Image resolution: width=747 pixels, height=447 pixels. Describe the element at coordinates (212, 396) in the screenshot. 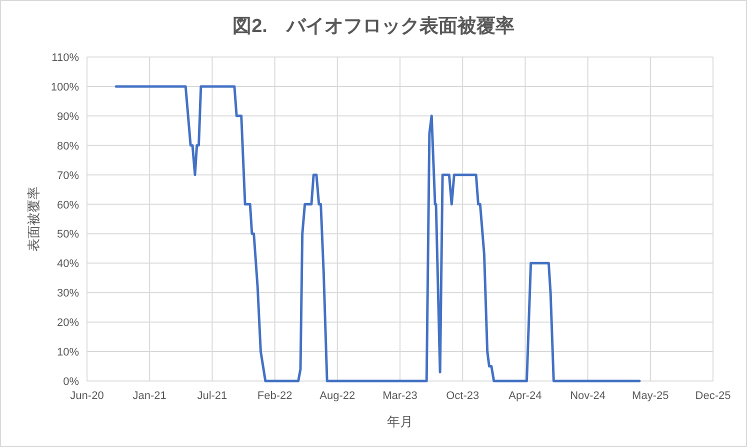

I see `x-tick-label: Jul-21` at that location.